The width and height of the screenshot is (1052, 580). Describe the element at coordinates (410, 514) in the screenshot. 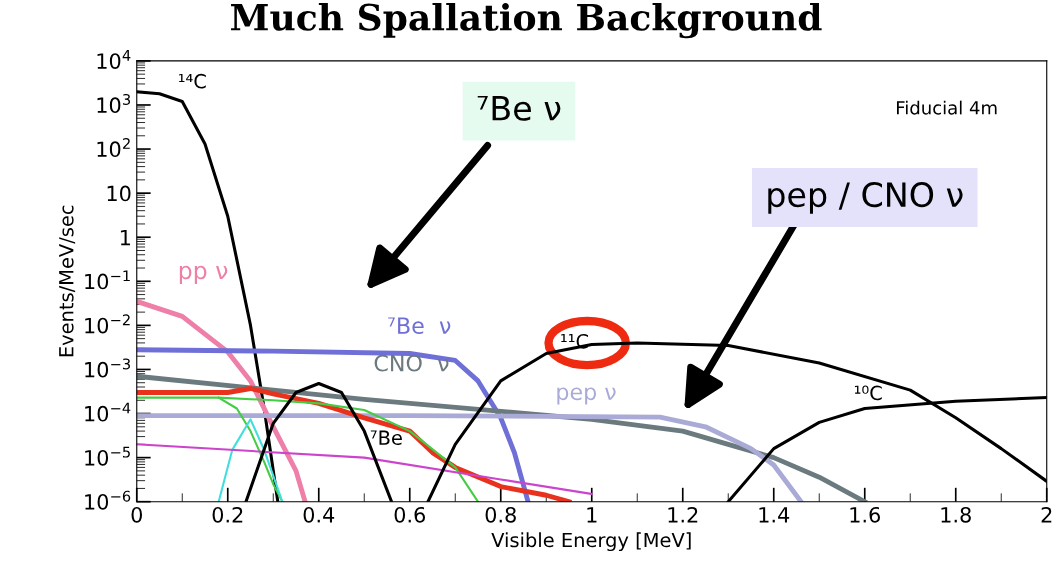

I see `x-tick-label: 0.6` at that location.